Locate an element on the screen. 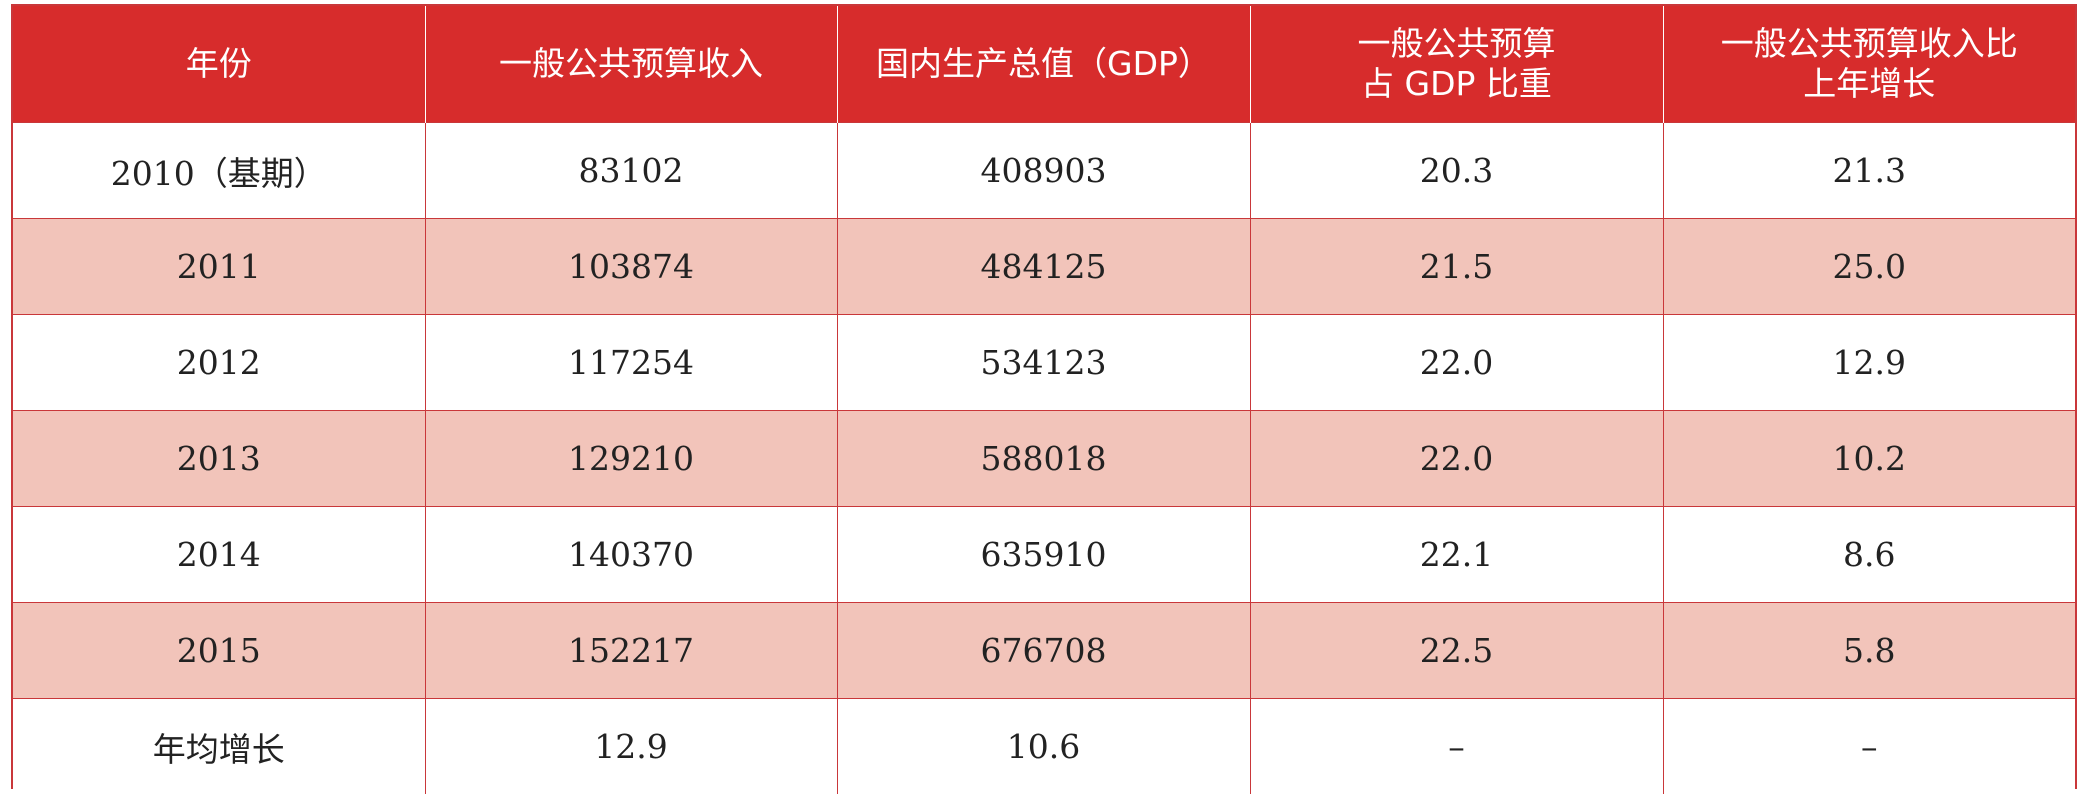 Image resolution: width=2081 pixels, height=795 pixels. cell-share-of-gdp: 21.5 is located at coordinates (1456, 266).